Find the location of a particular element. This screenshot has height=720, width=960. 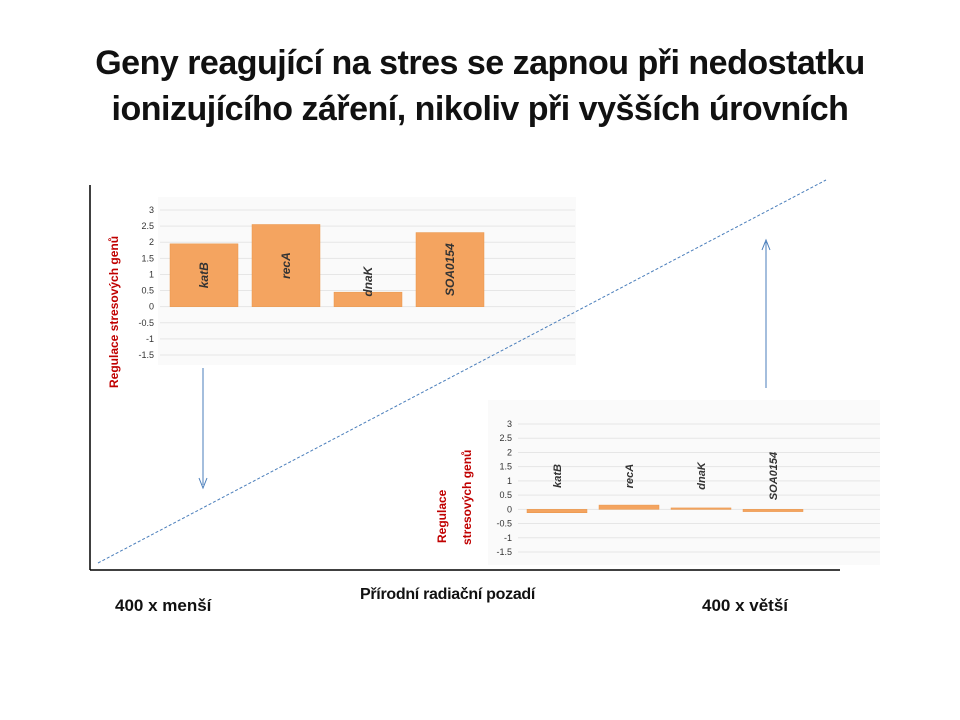

up-arrow is located at coordinates (766, 313).